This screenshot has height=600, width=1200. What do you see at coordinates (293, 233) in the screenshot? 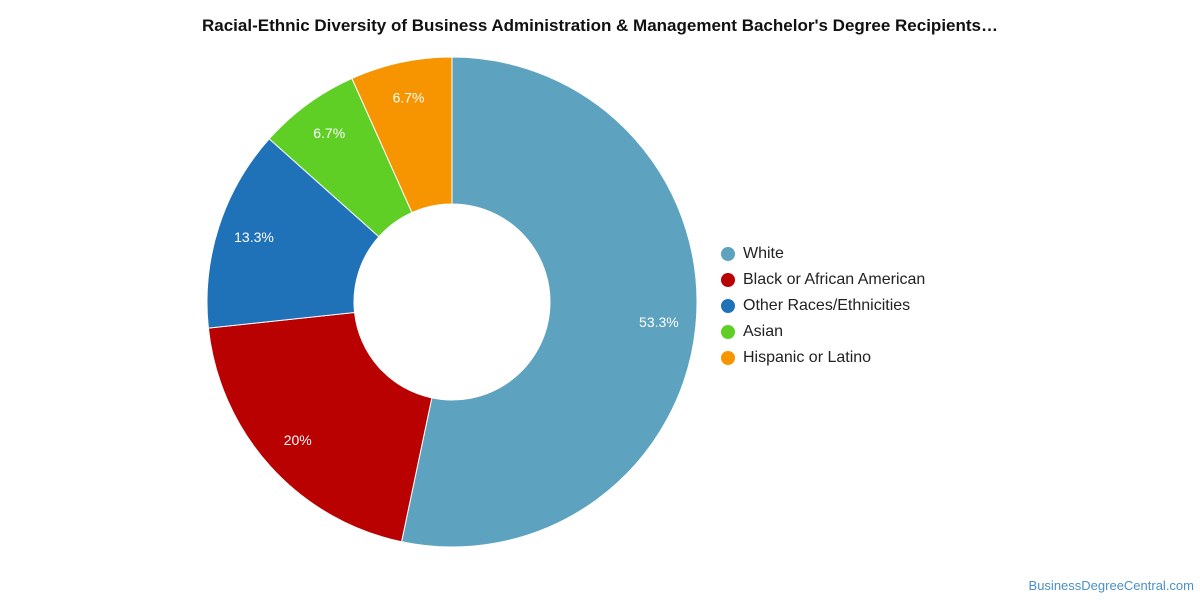
I see `donut-slice-other-races-ethnicities` at bounding box center [293, 233].